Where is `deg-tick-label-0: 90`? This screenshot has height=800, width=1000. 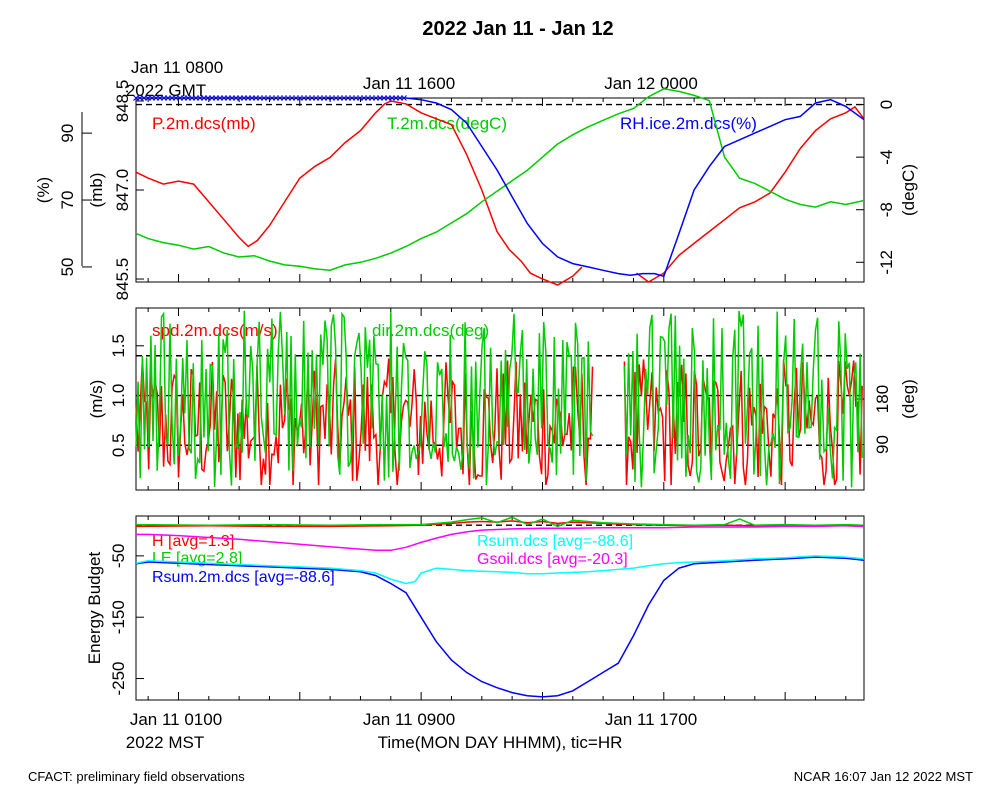
deg-tick-label-0: 90 is located at coordinates (882, 444).